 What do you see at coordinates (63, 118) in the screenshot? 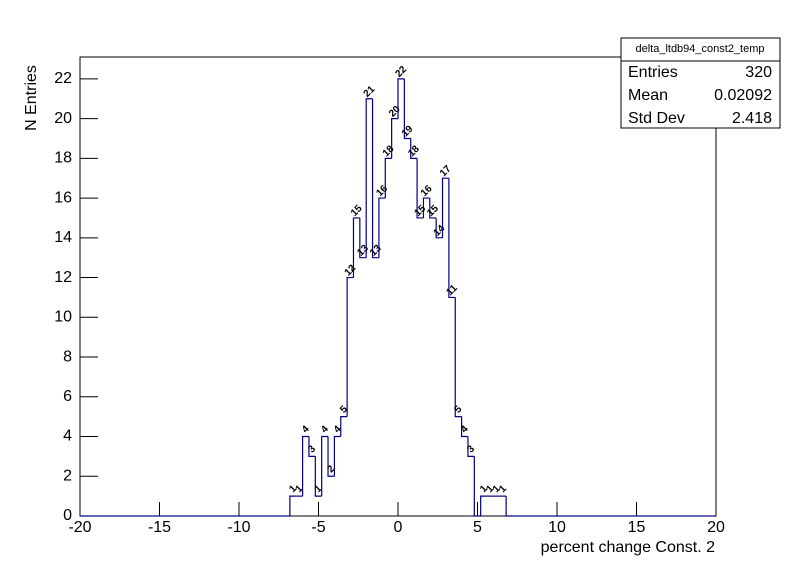
I see `y-tick-label: 20` at bounding box center [63, 118].